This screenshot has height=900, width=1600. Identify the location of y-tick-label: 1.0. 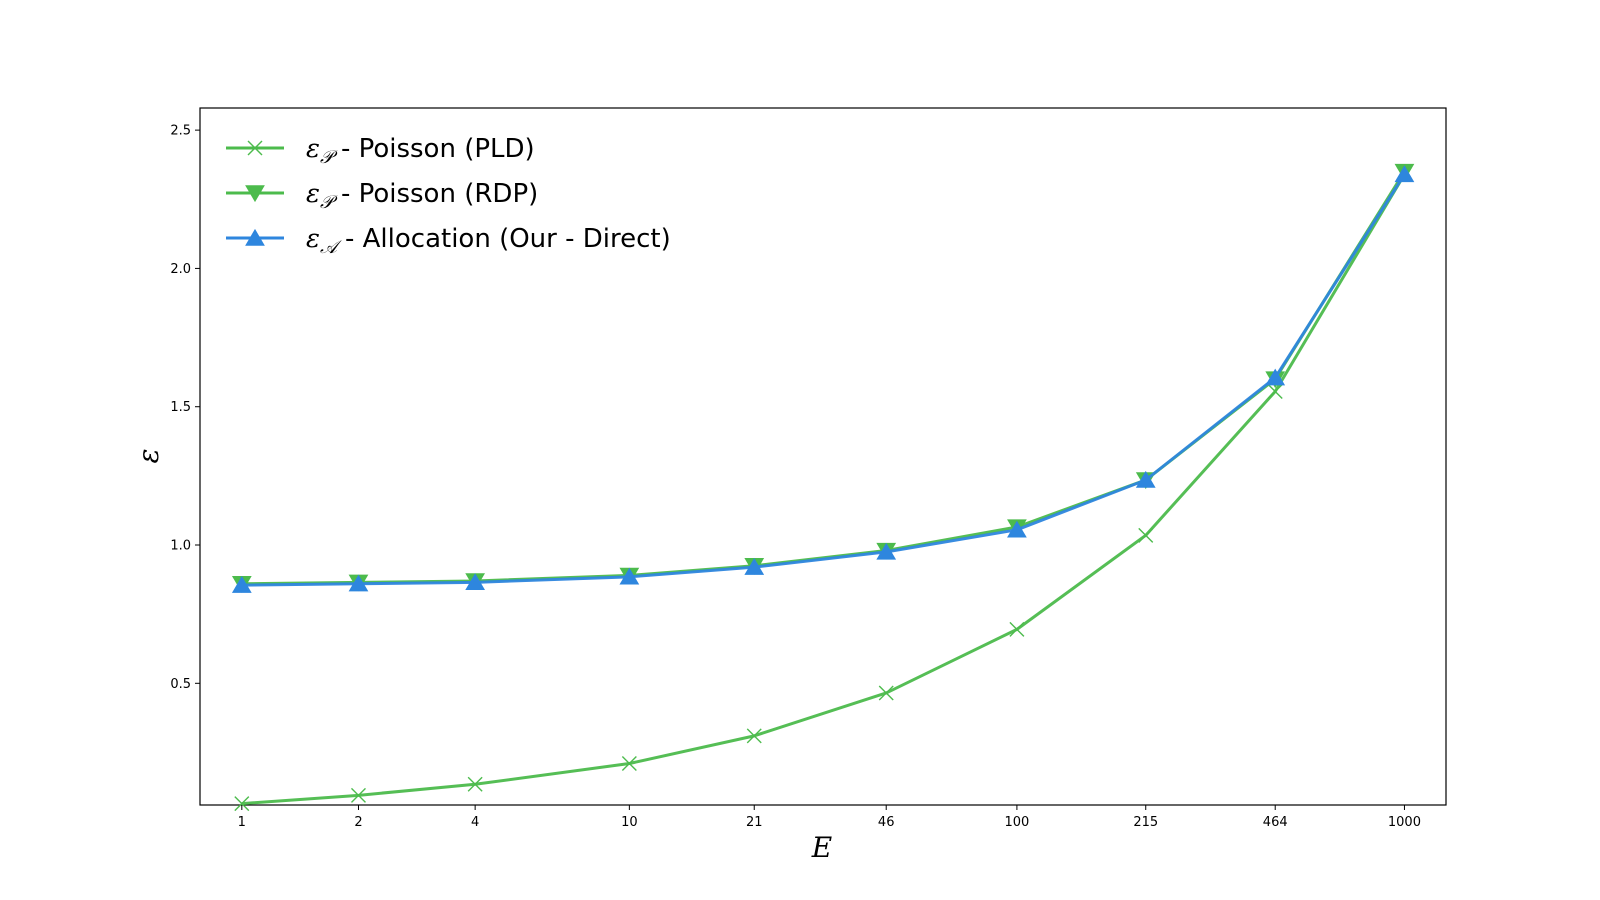
(180, 546).